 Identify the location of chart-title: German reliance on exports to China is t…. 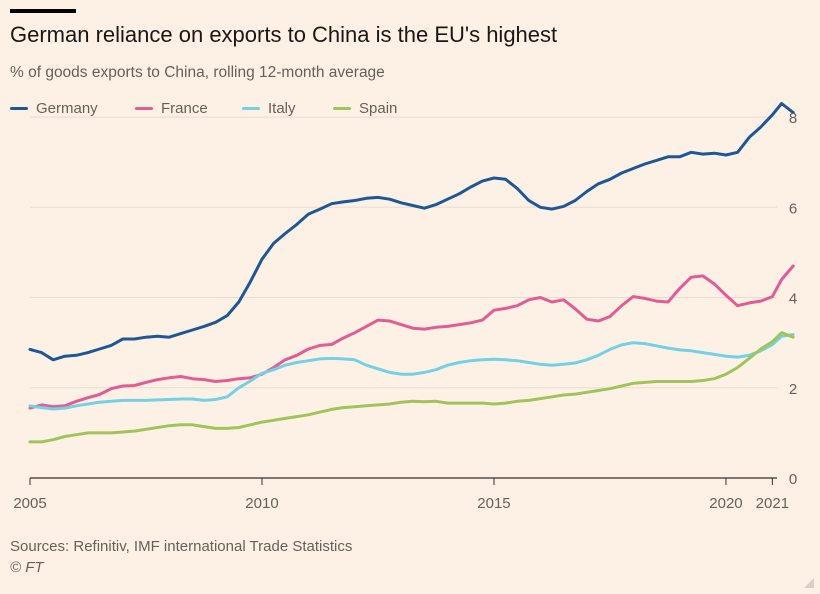
(284, 34).